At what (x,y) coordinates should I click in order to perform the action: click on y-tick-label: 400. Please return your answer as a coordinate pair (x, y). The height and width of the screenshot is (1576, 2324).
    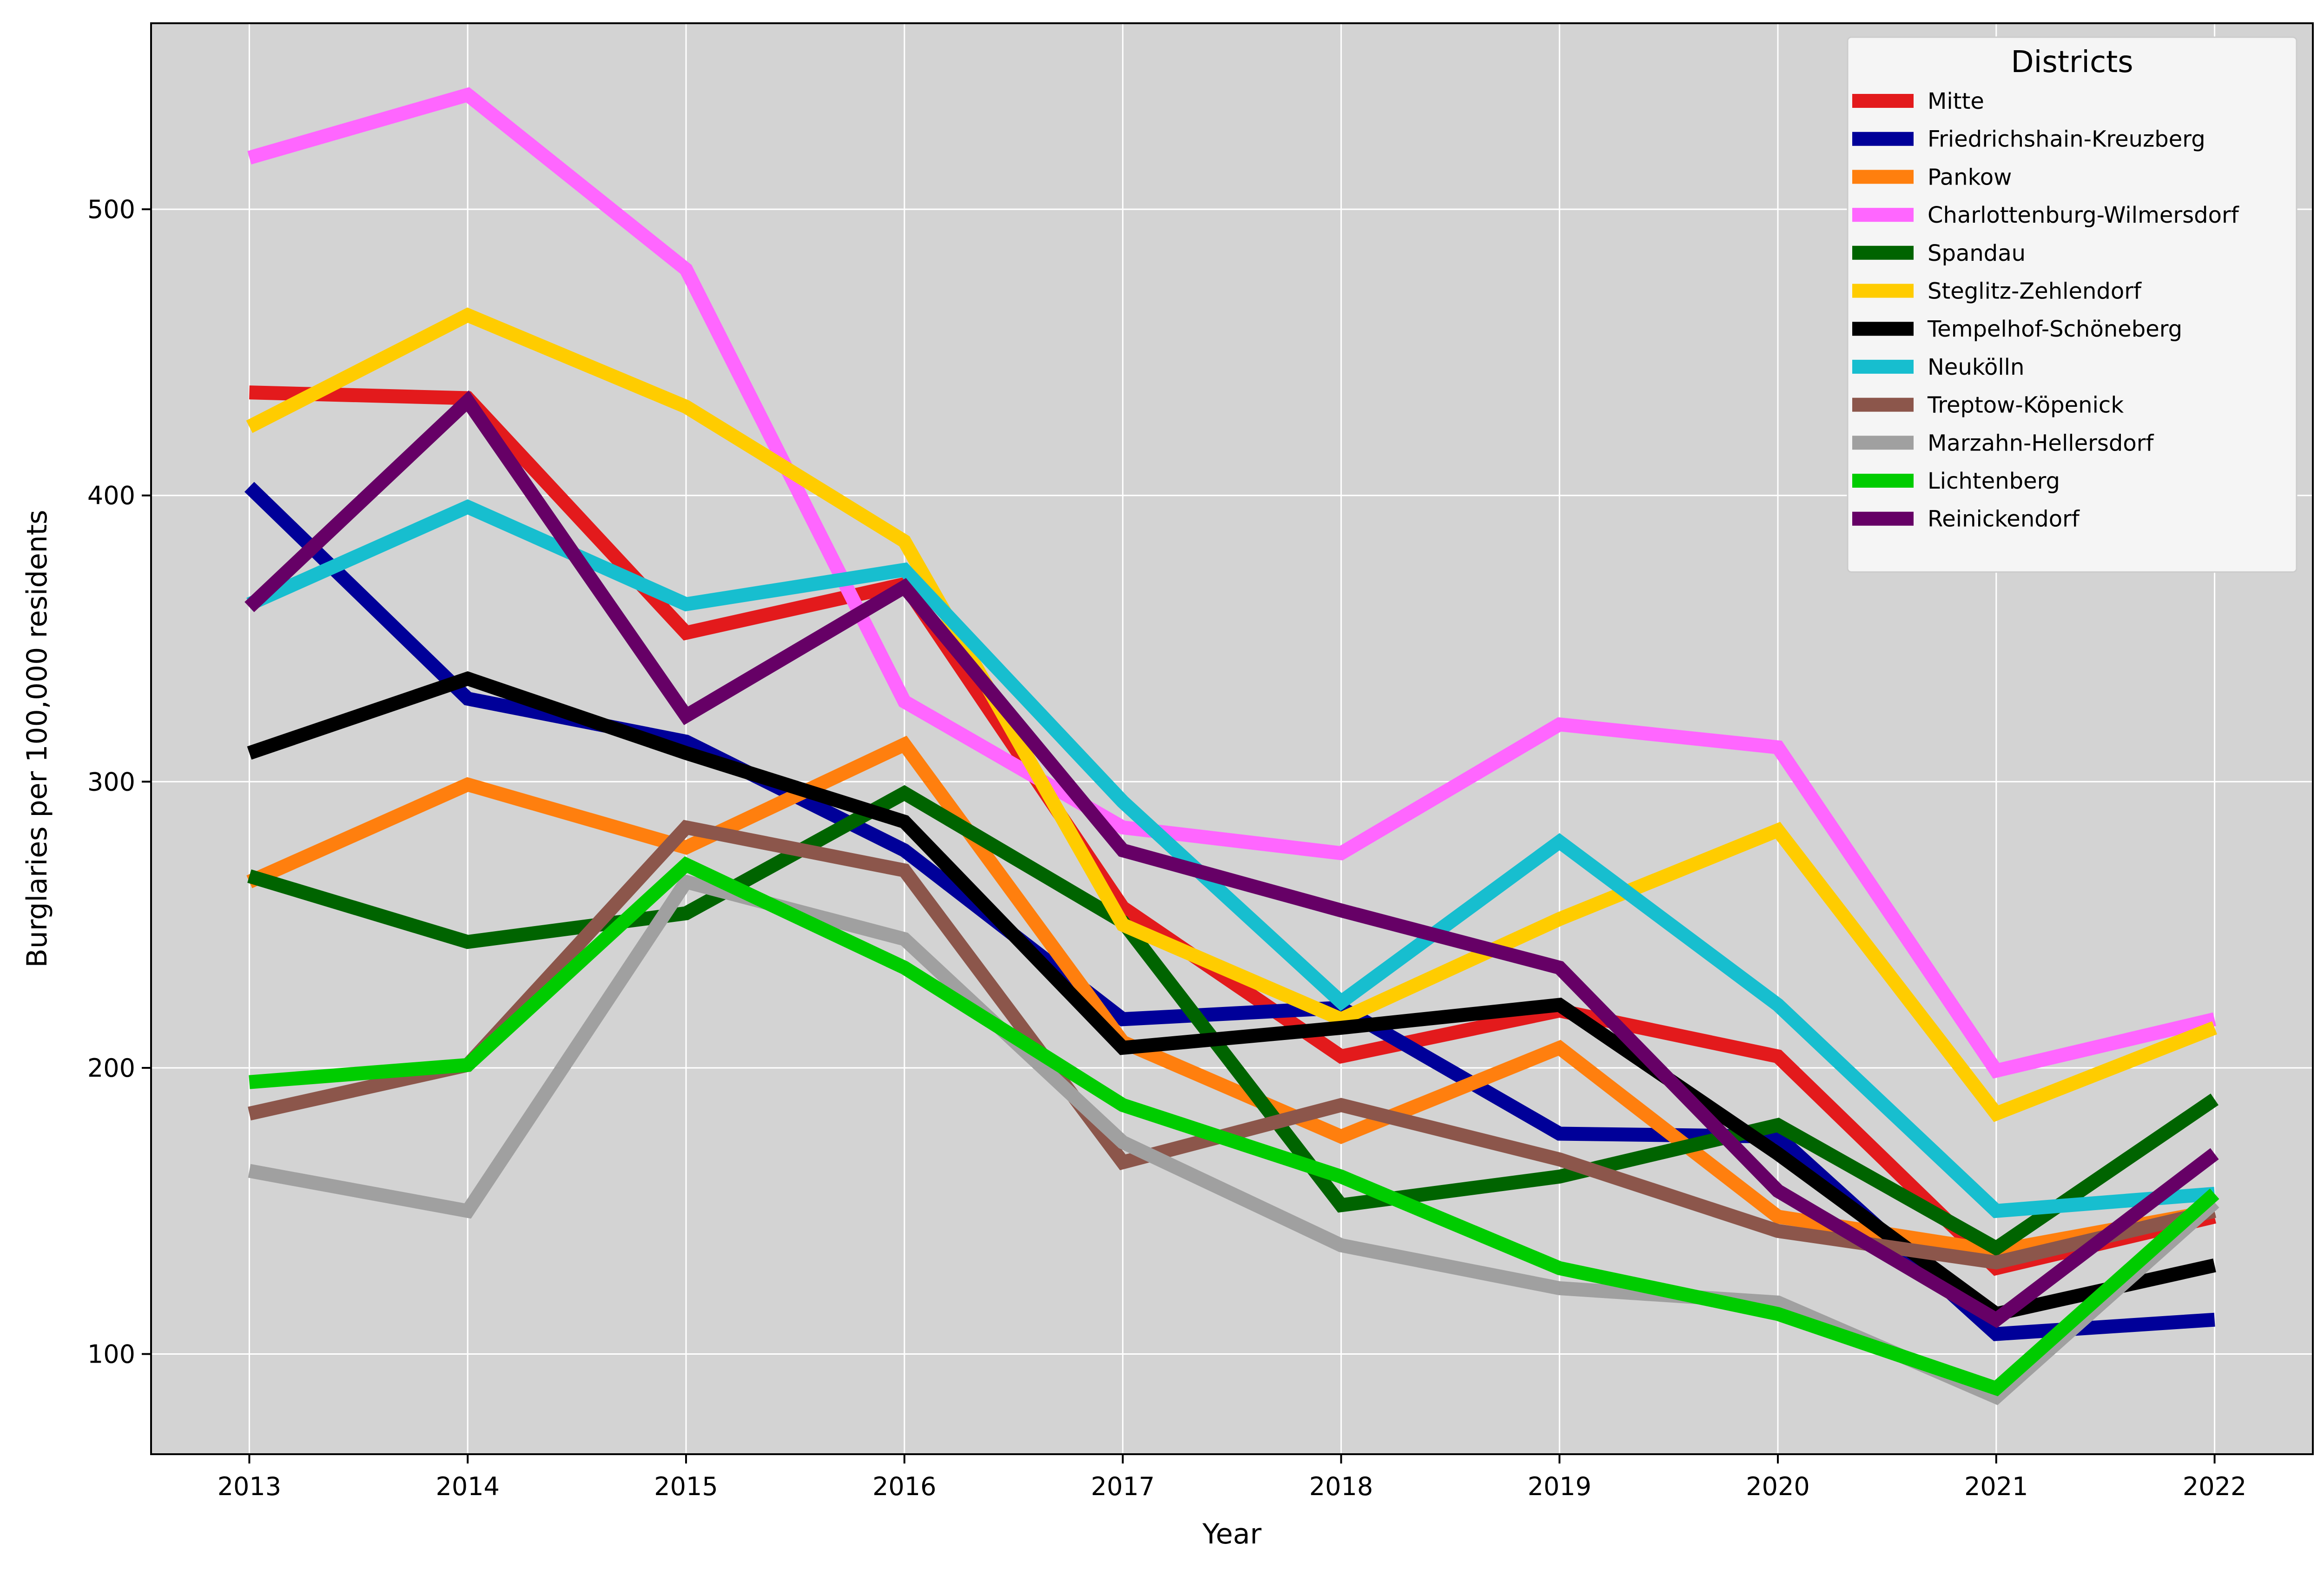
    Looking at the image, I should click on (111, 495).